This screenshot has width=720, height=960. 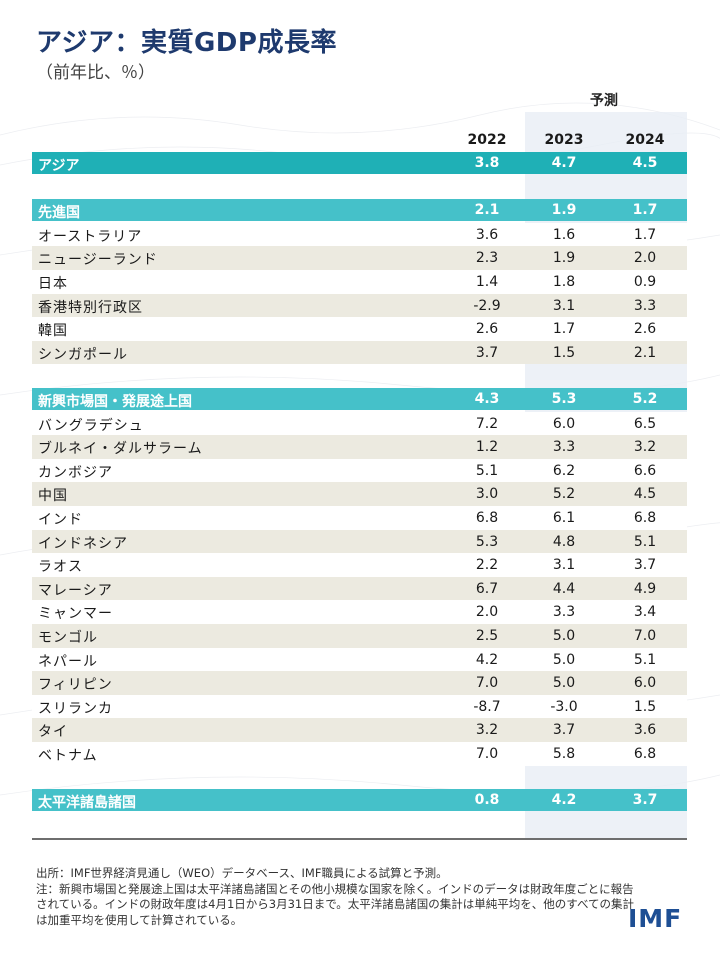 What do you see at coordinates (564, 163) in the screenshot?
I see `cell-2023: 4.7` at bounding box center [564, 163].